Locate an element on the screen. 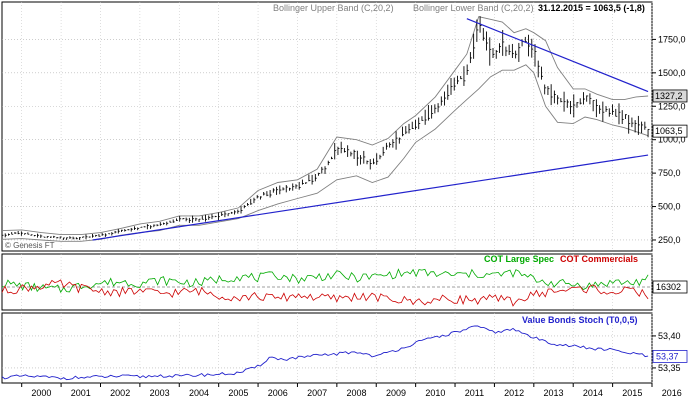  last-price-tag-box is located at coordinates (670, 131).